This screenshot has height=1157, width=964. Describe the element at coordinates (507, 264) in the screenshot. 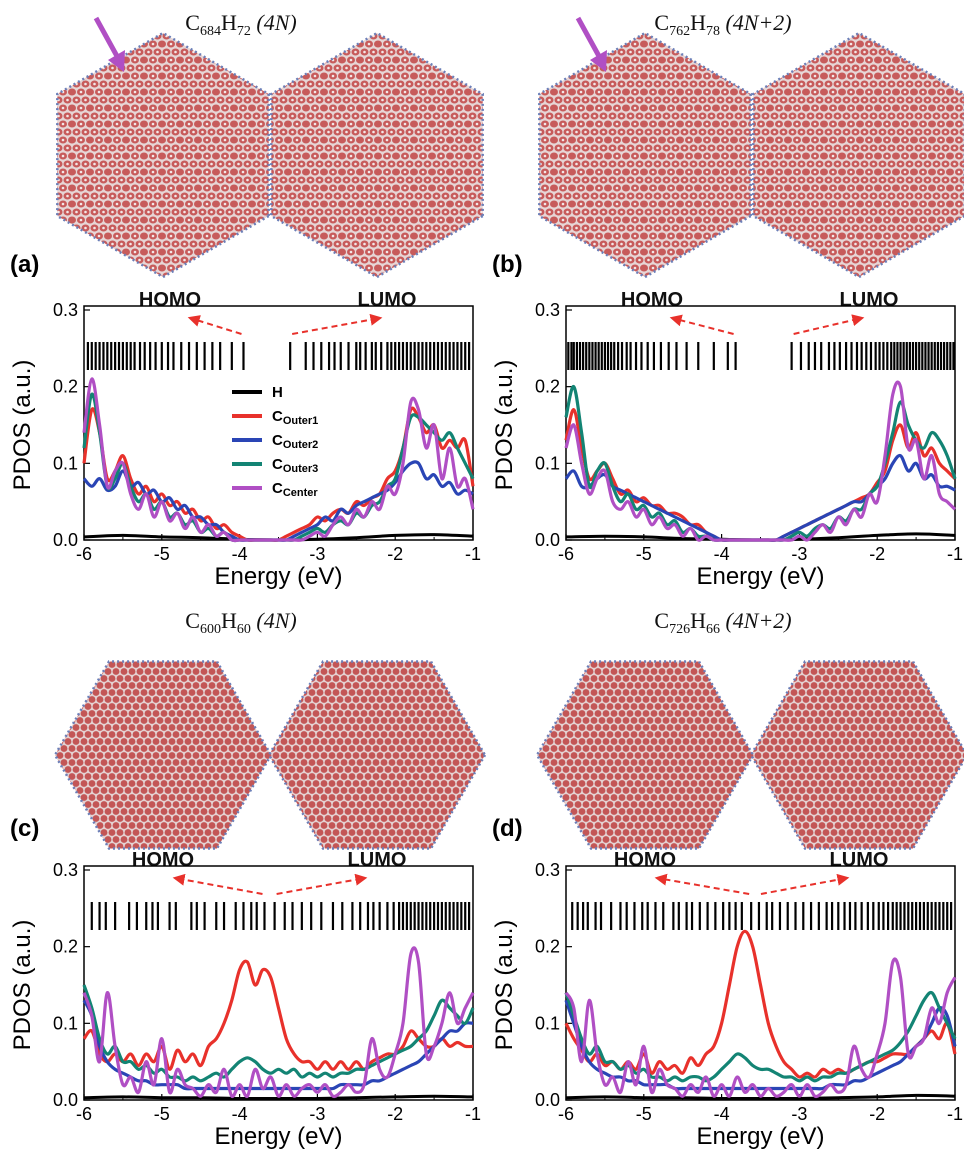

I see `panel-letter: (b)` at that location.